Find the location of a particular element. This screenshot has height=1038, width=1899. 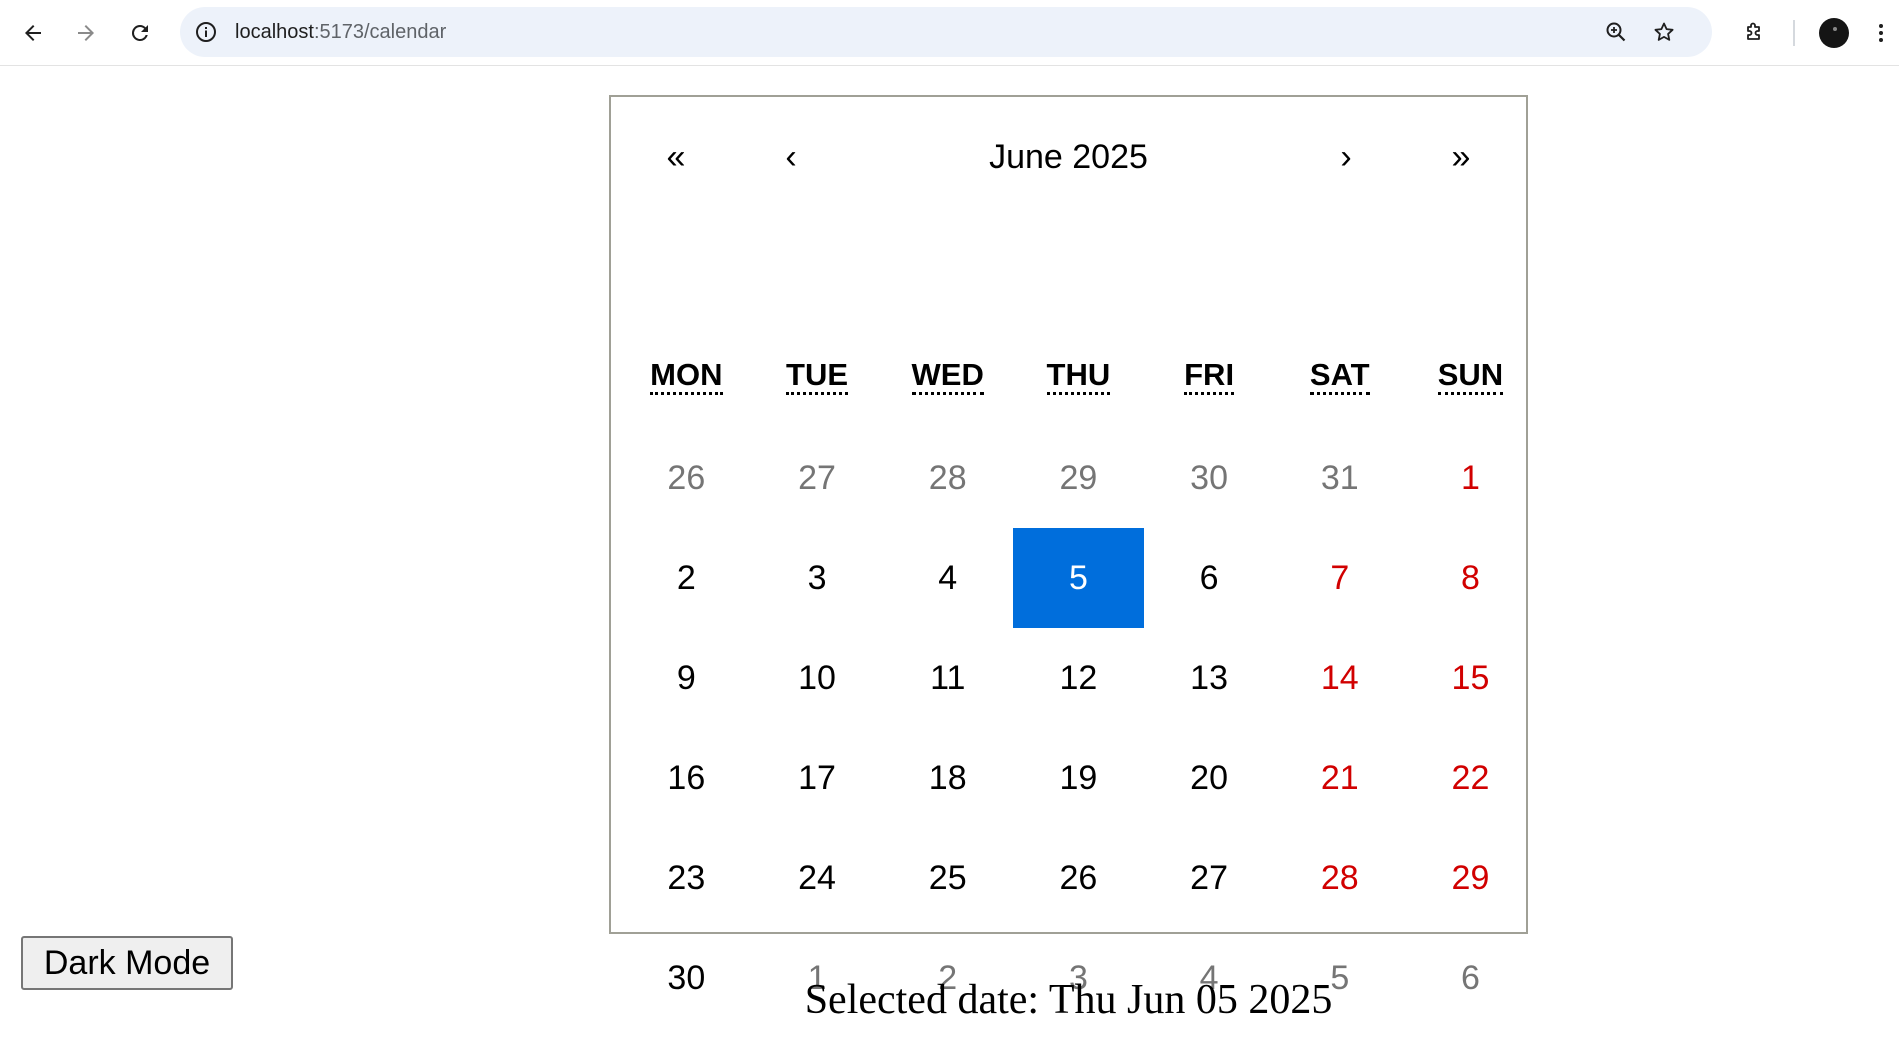

prev-year-button: « is located at coordinates (676, 157).